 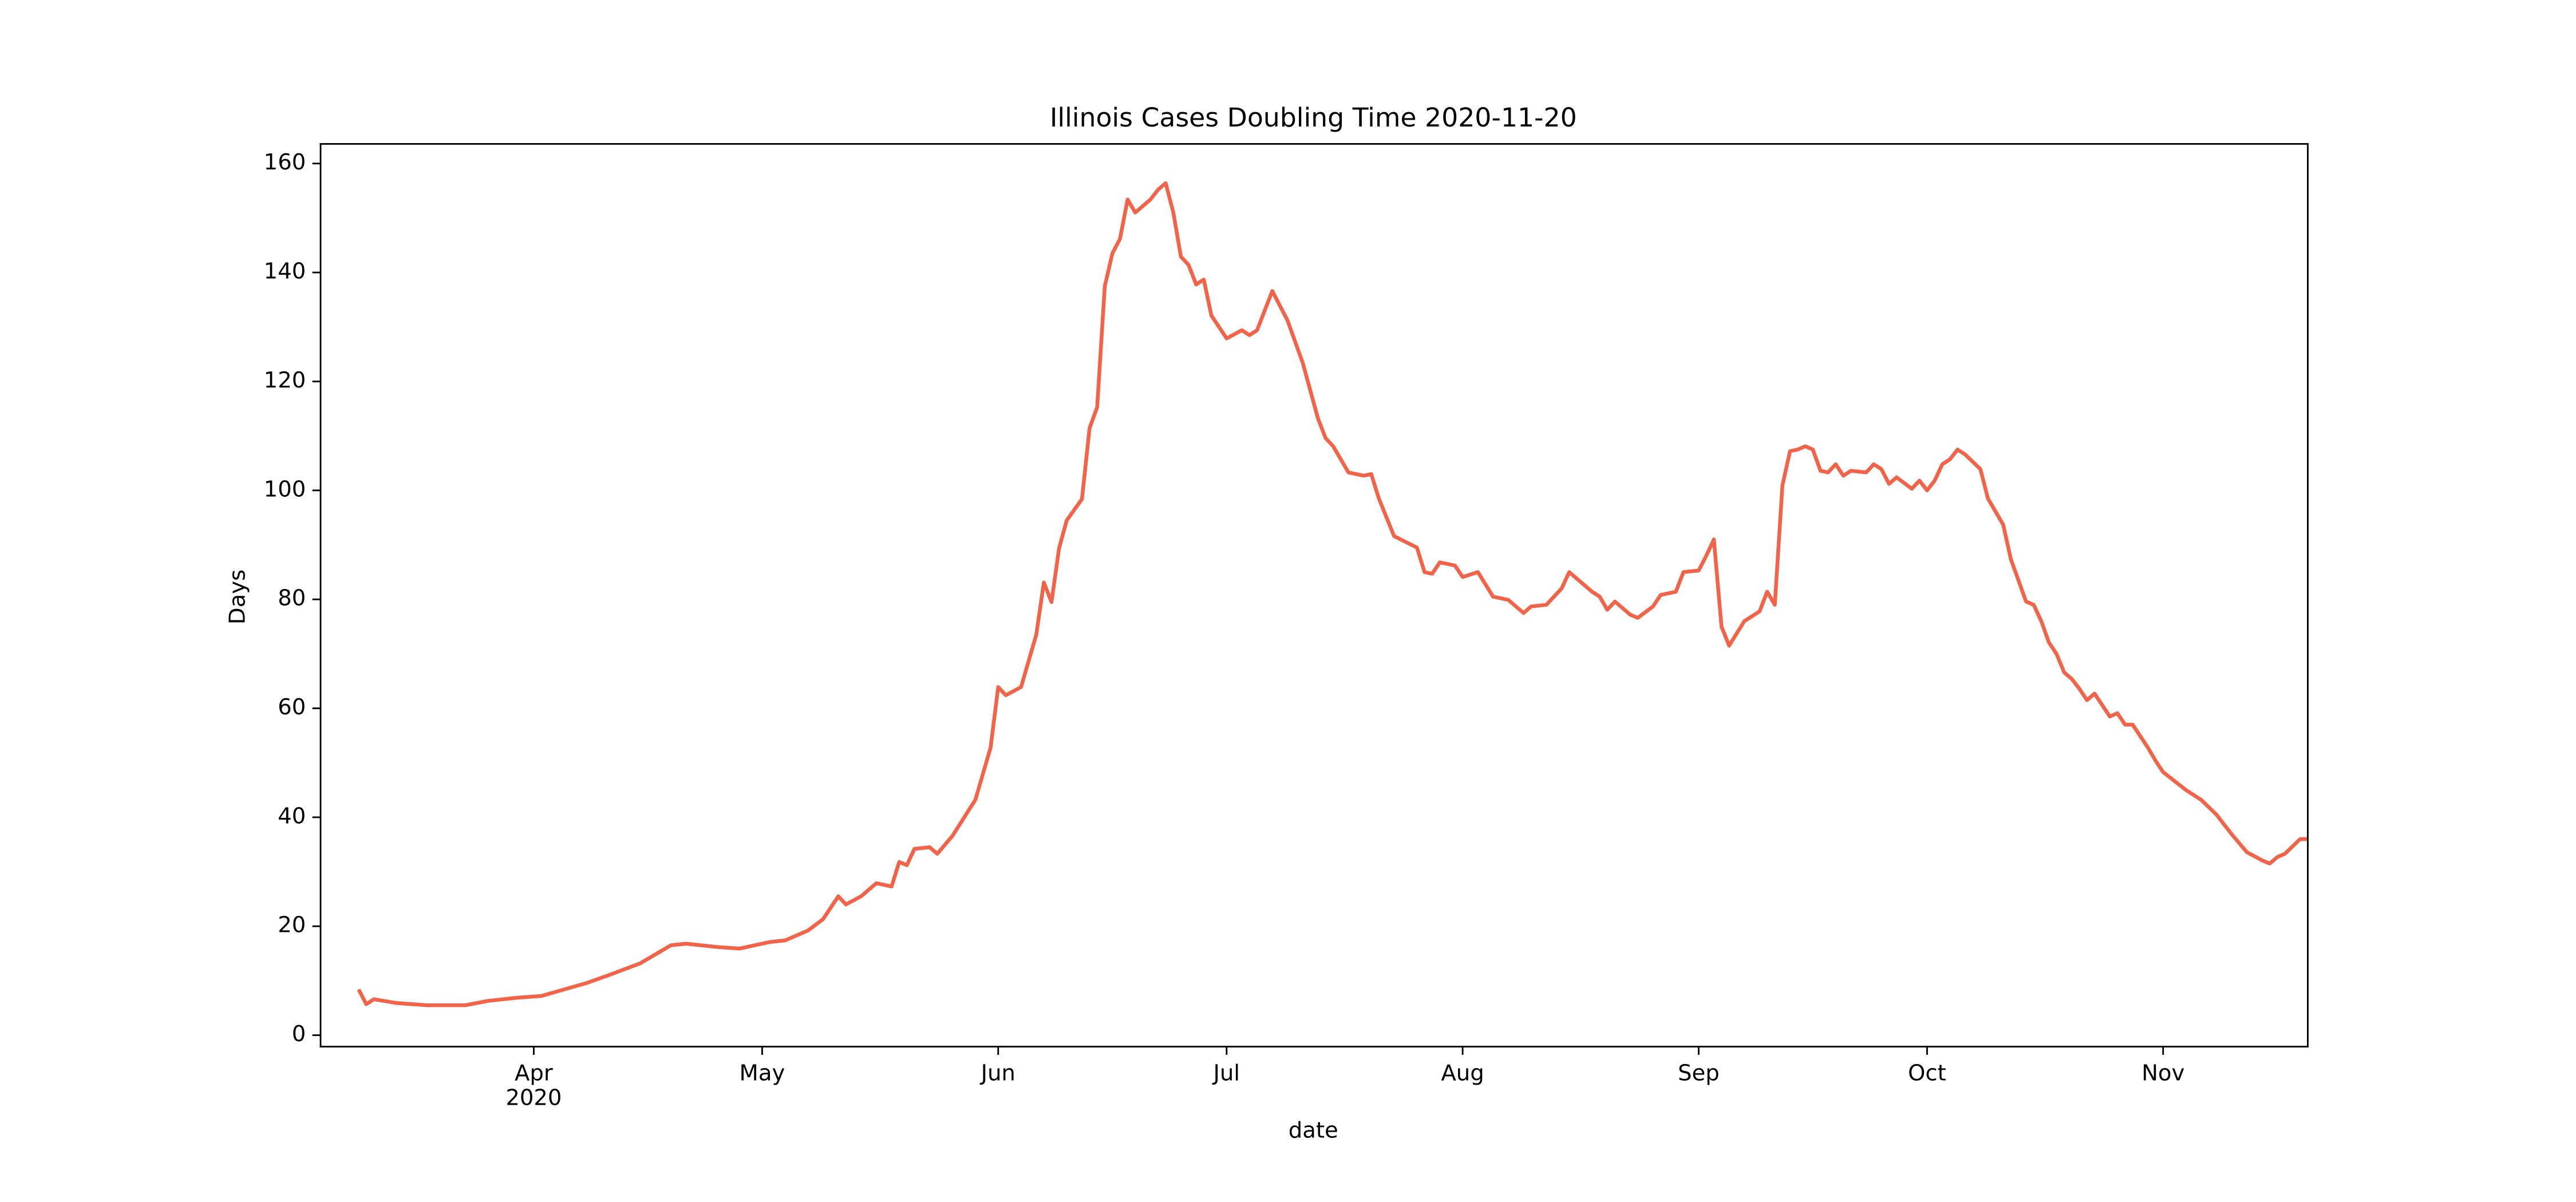 I want to click on y-tick-label: 120, so click(x=285, y=380).